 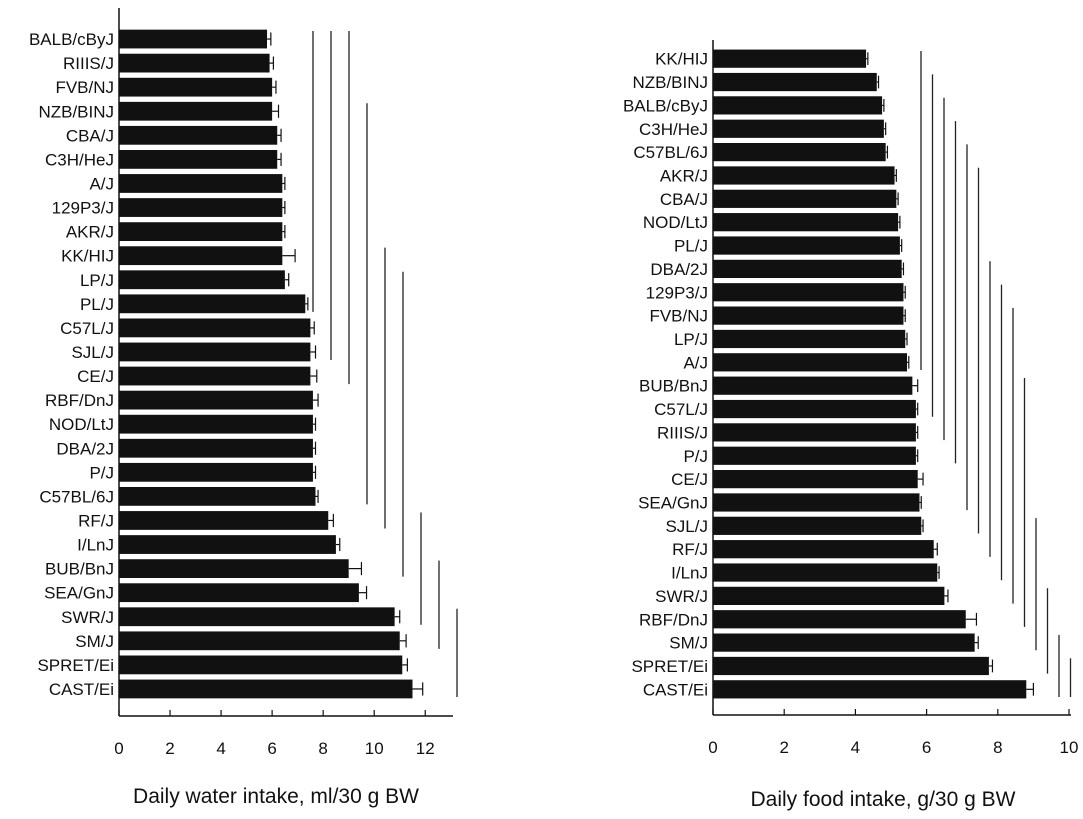 What do you see at coordinates (926, 747) in the screenshot?
I see `x-tick-label: 6` at bounding box center [926, 747].